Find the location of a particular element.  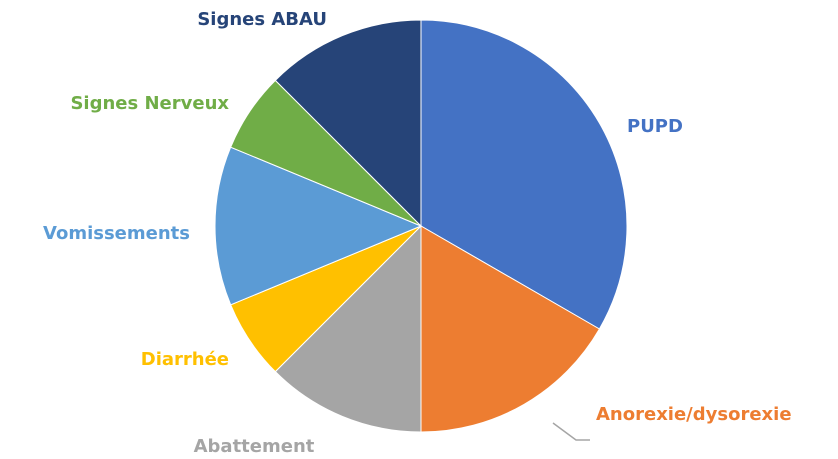

slice-label: Signes ABAU is located at coordinates (262, 19).